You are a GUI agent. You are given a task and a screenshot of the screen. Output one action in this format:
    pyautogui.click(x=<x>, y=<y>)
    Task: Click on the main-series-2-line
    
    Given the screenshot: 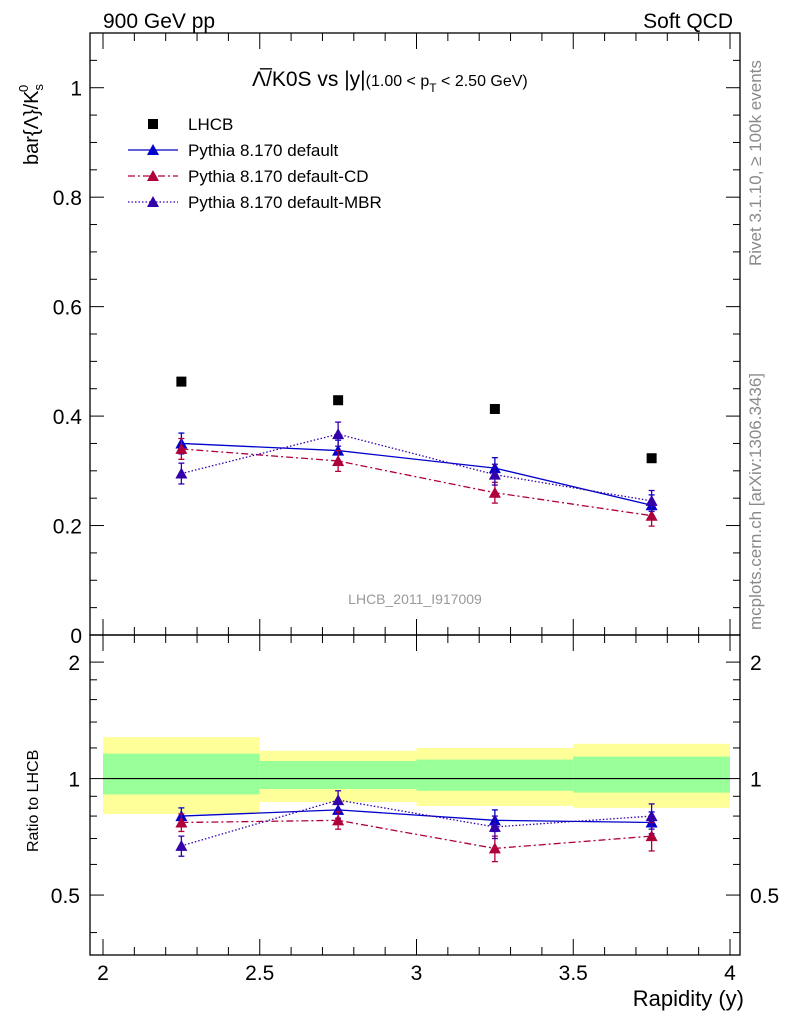 What is the action you would take?
    pyautogui.click(x=416, y=482)
    